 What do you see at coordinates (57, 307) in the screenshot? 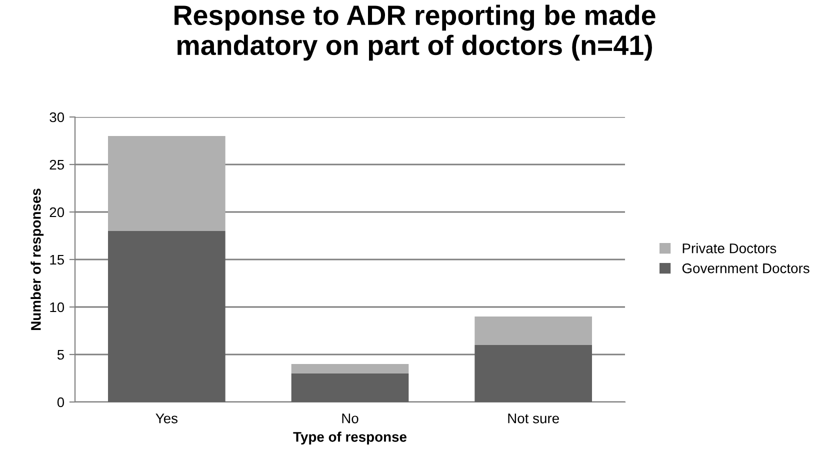
I see `y-tick-label: 10` at bounding box center [57, 307].